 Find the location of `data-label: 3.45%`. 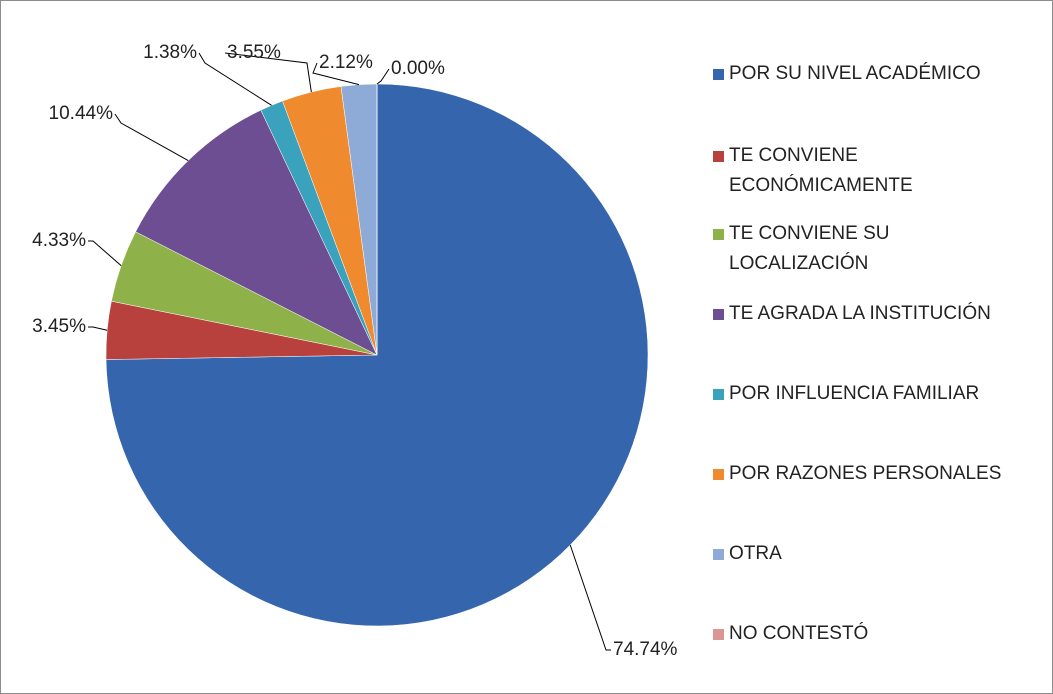

data-label: 3.45% is located at coordinates (59, 326).